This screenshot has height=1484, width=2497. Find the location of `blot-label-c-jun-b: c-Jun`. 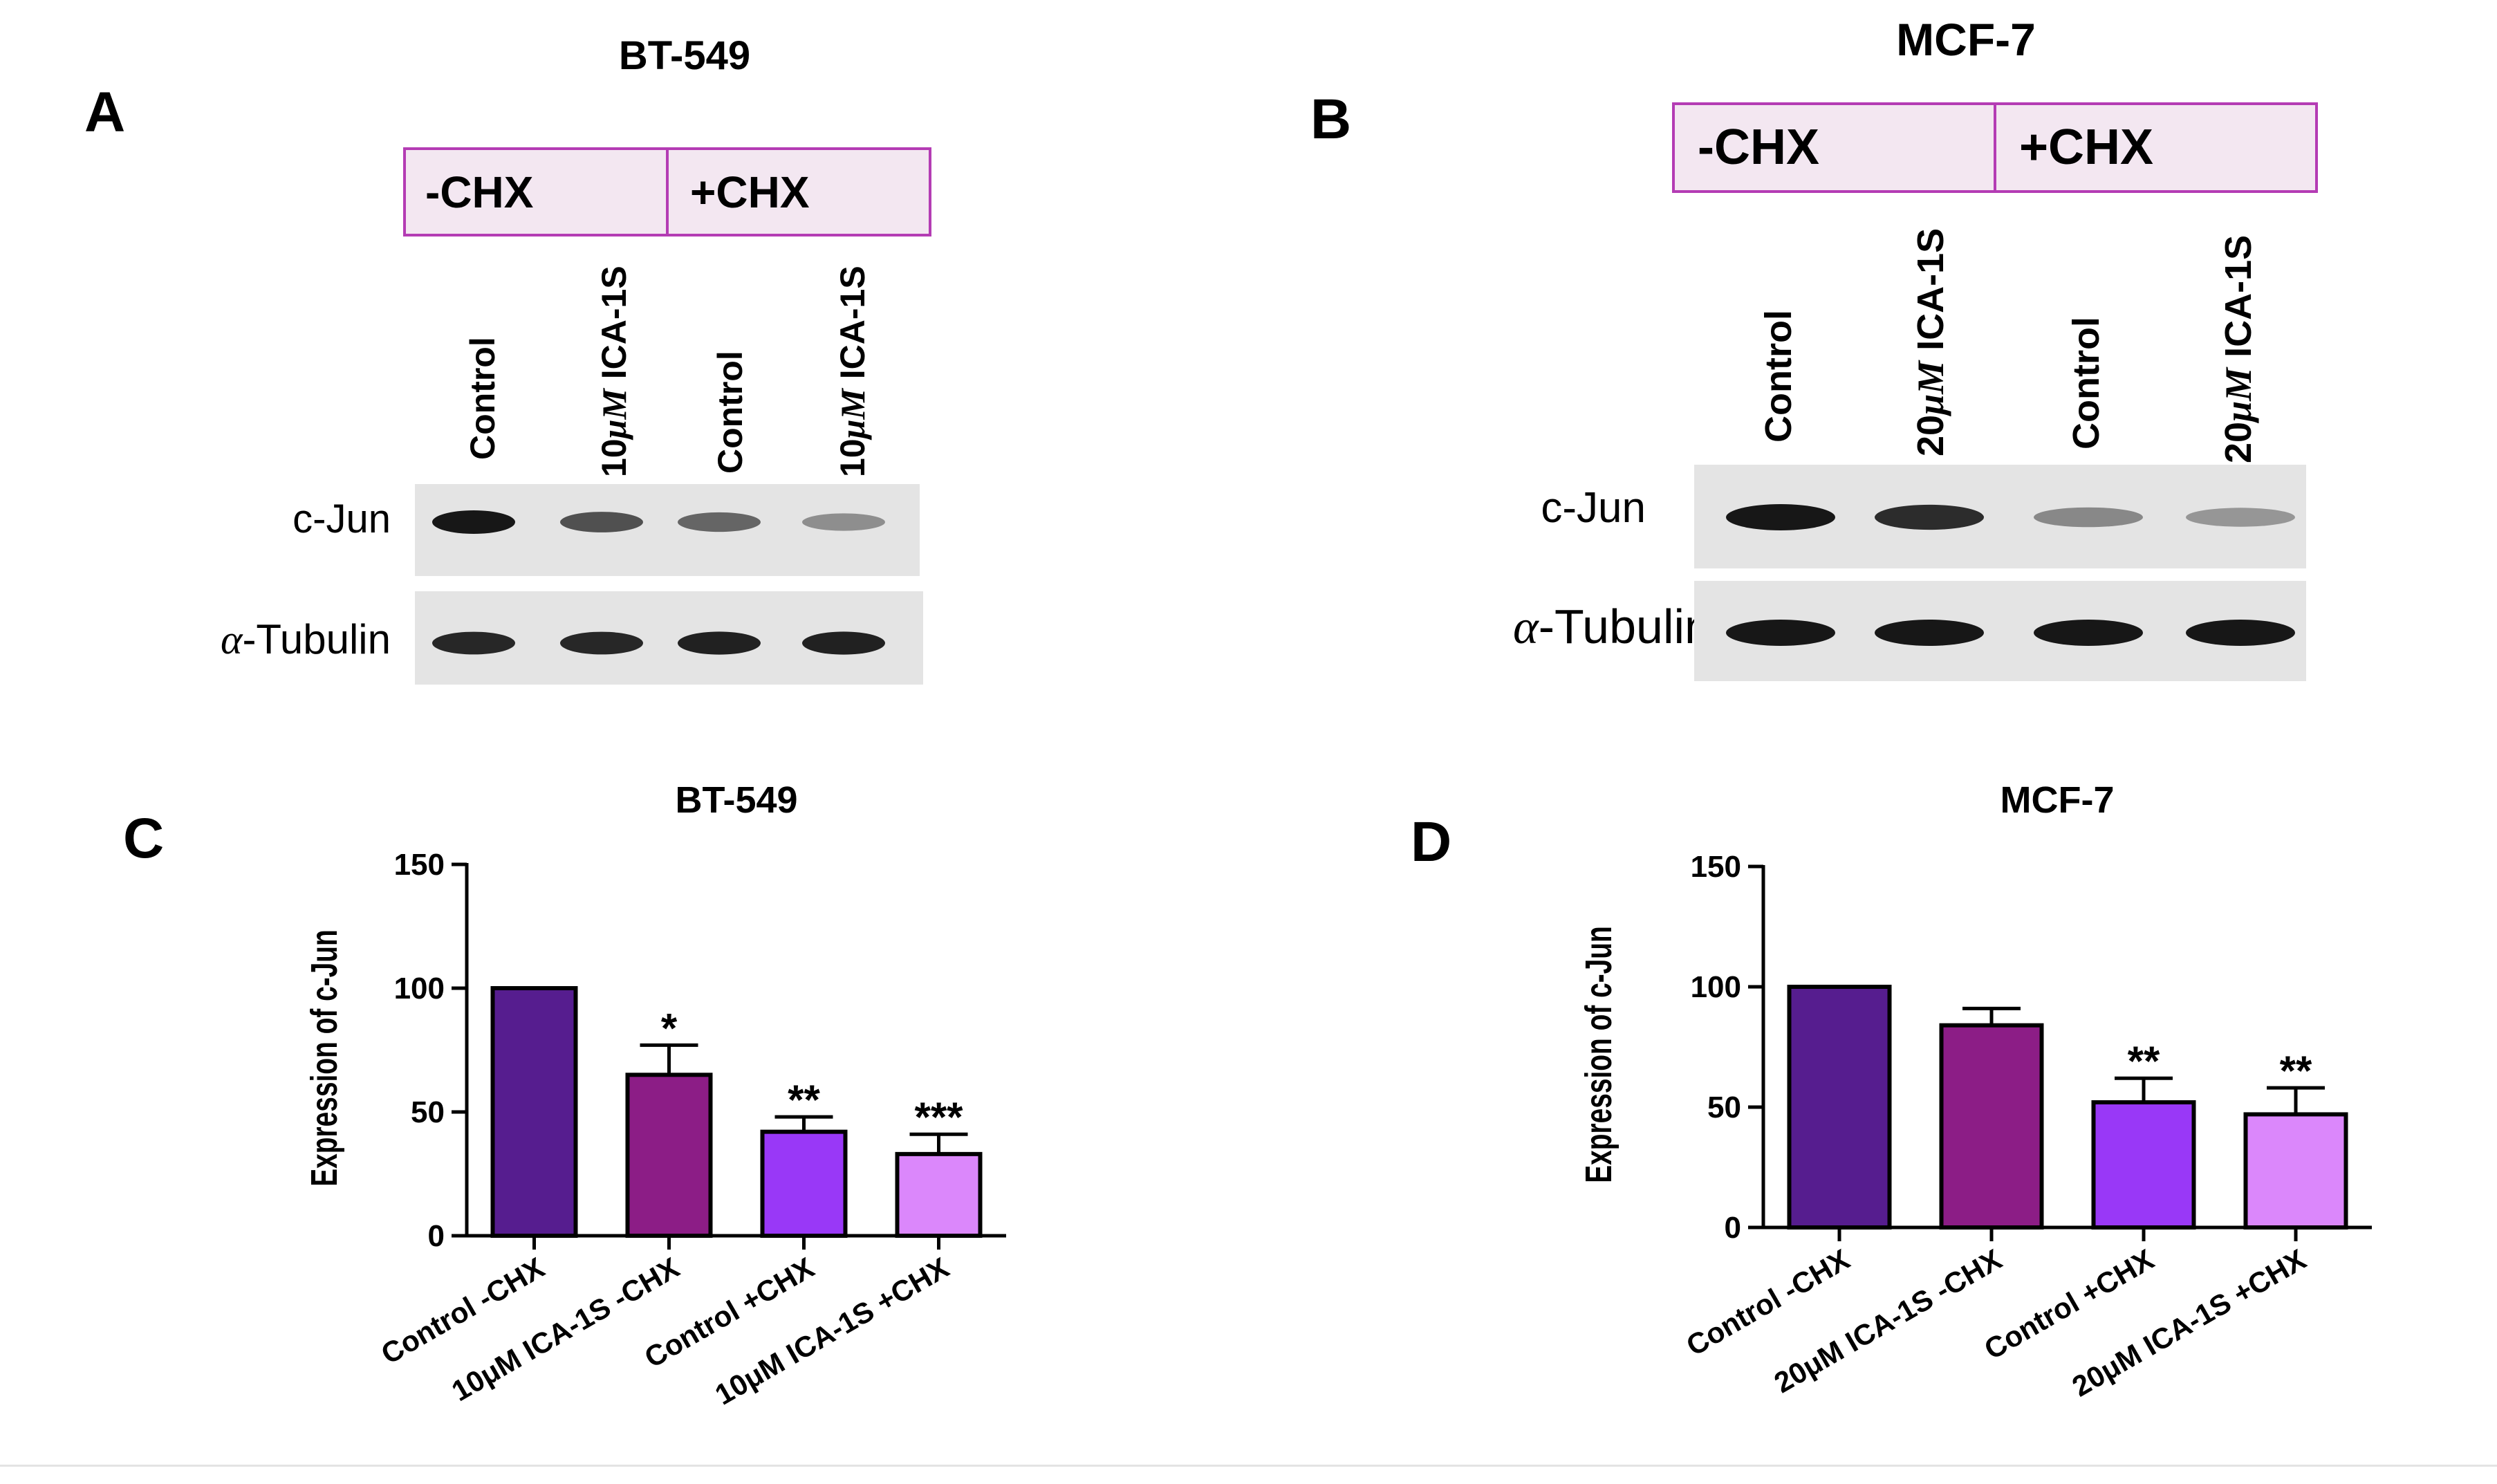

blot-label-c-jun-b: c-Jun is located at coordinates (1593, 508).